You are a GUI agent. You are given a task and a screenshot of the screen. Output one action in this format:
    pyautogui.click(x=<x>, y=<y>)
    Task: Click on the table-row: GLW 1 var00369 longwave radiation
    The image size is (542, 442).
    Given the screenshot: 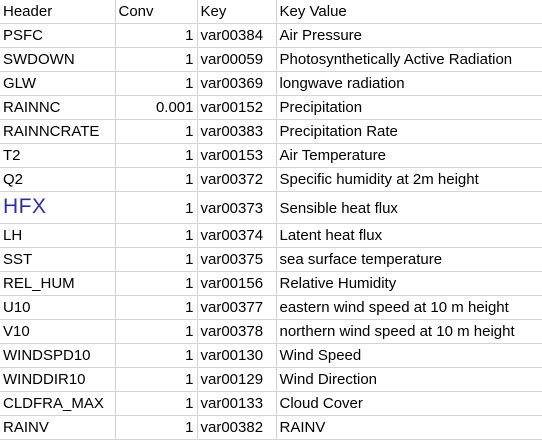 What is the action you would take?
    pyautogui.click(x=271, y=83)
    